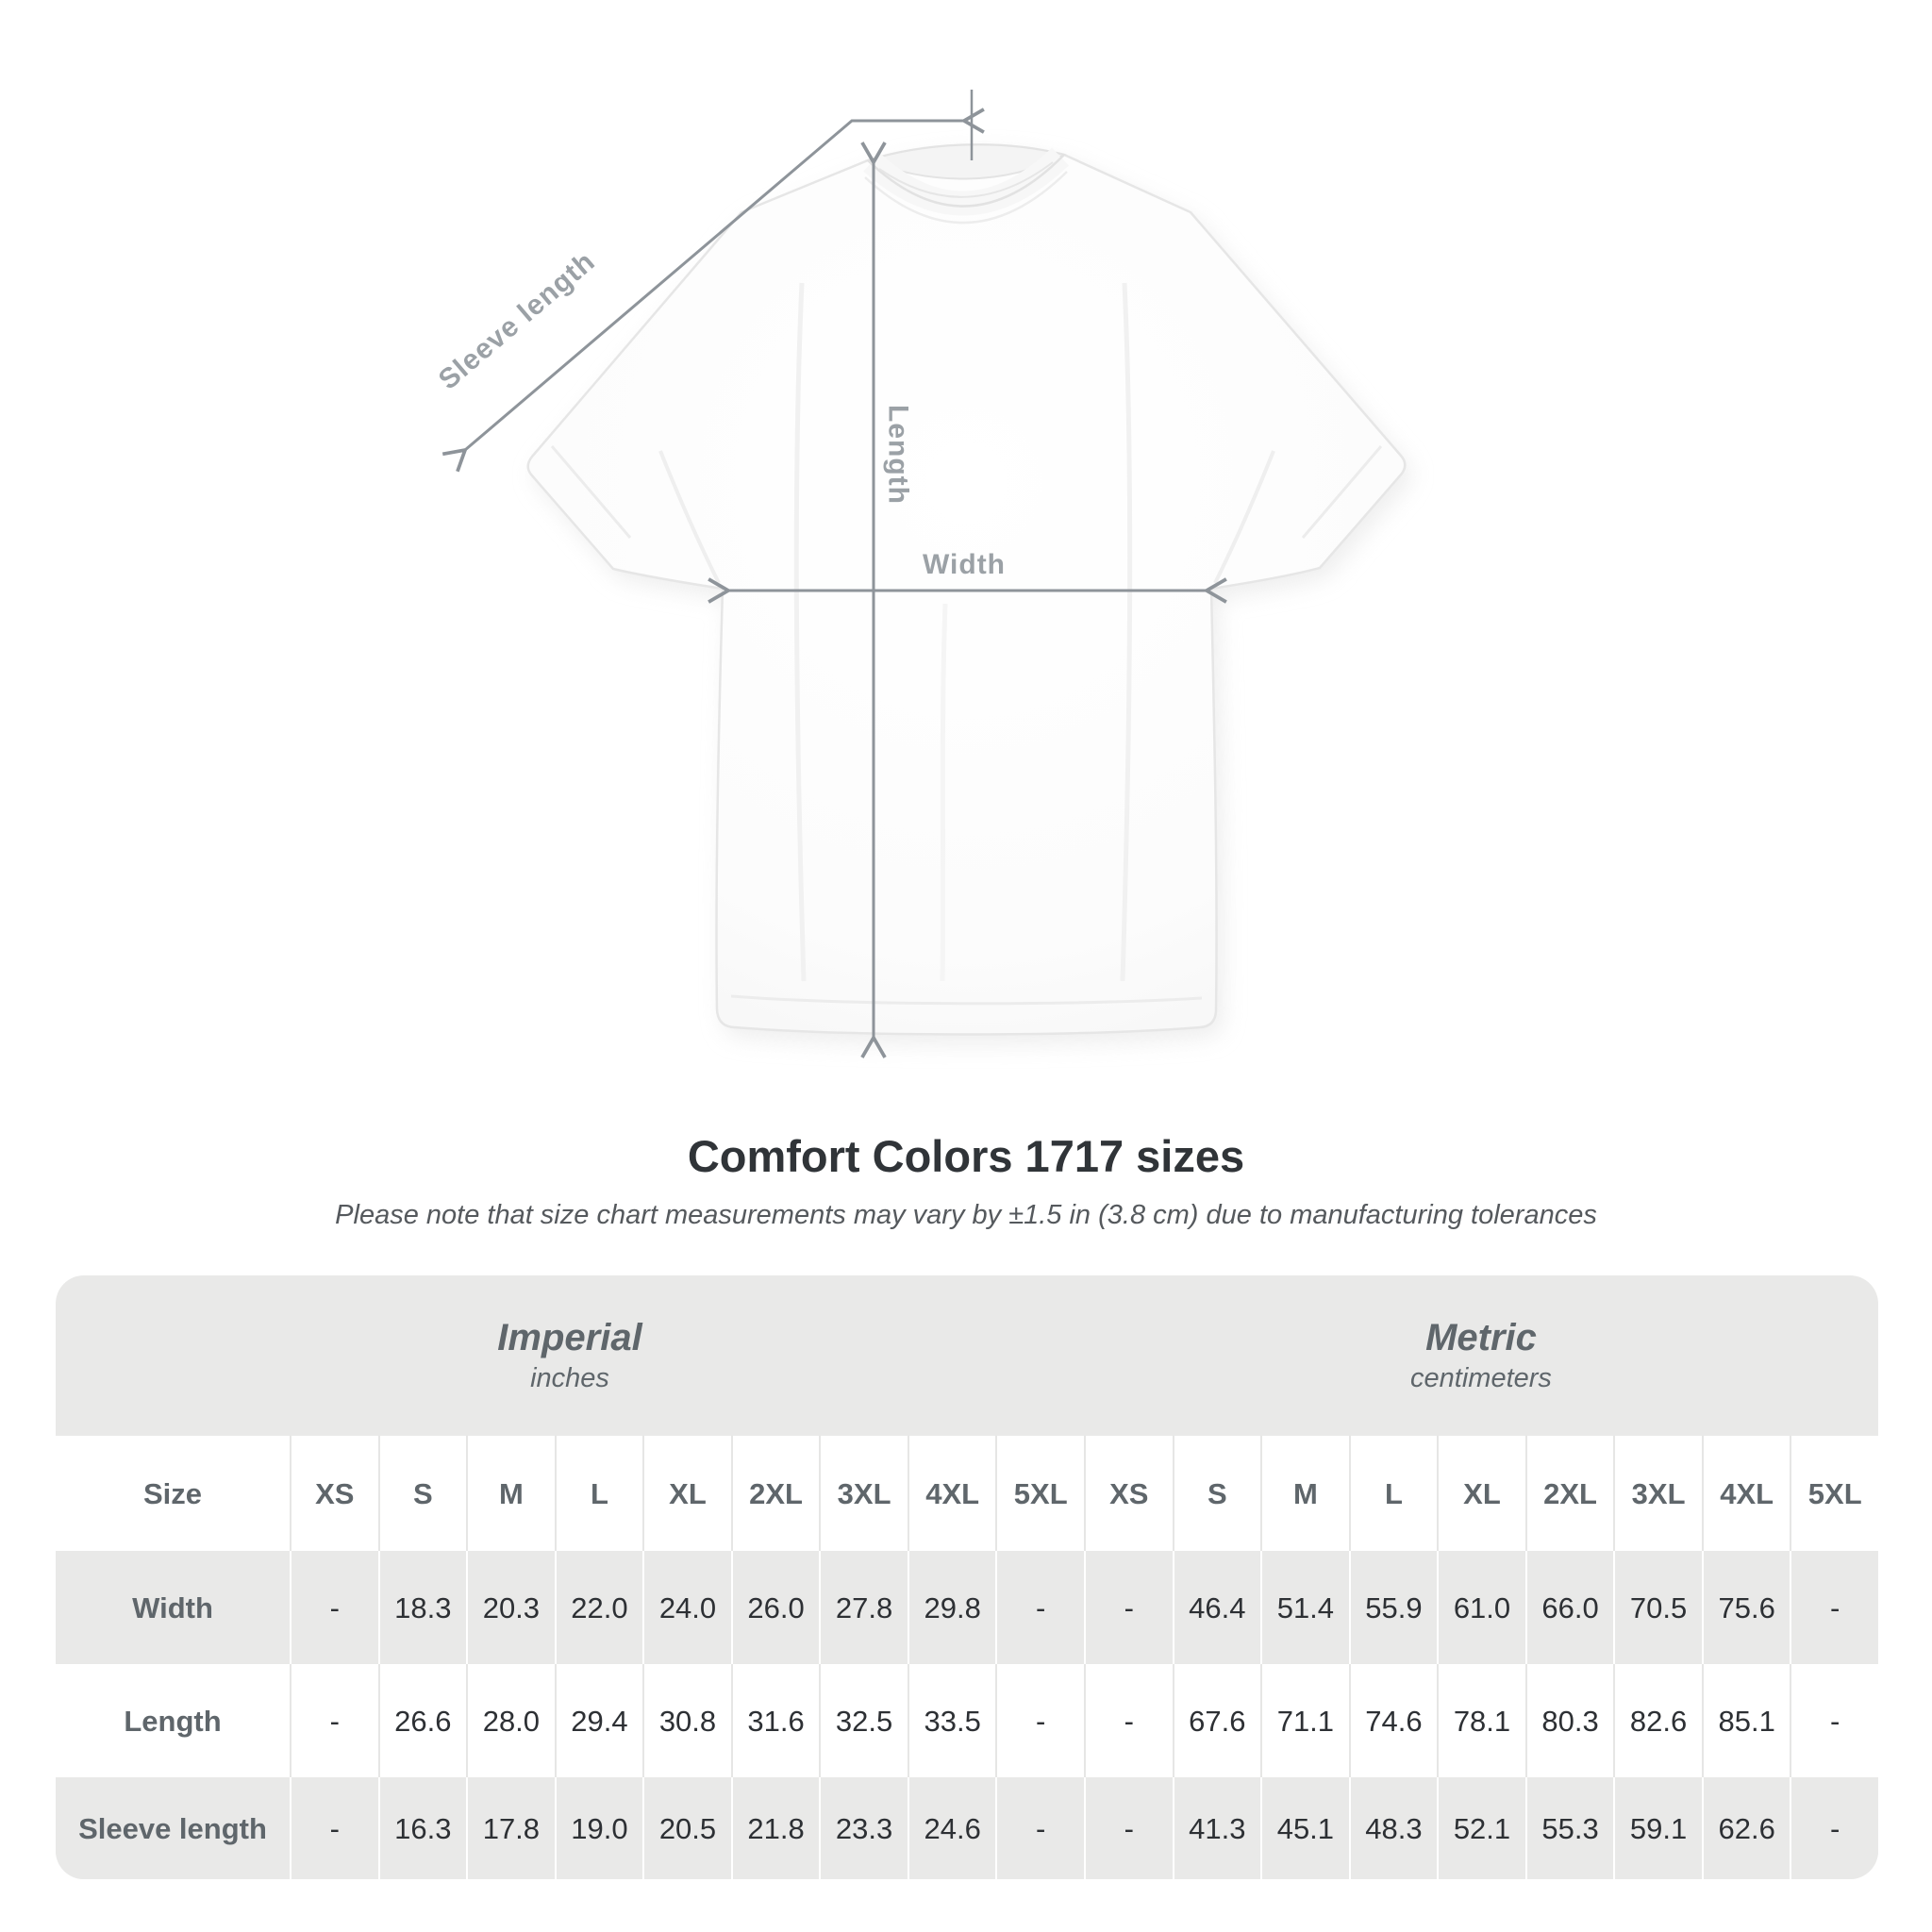  I want to click on measurement-row-label: Width, so click(172, 1608).